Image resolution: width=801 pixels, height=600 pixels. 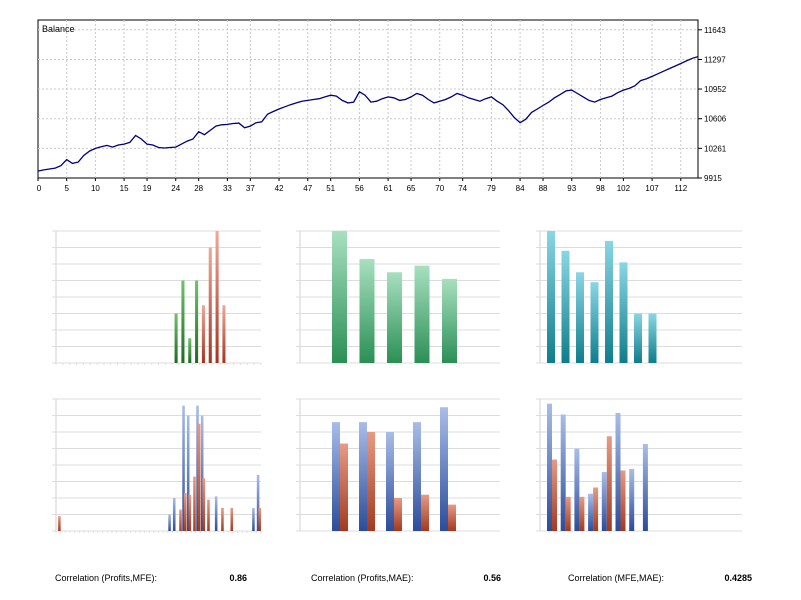 I want to click on balance-x-tick-label: 84, so click(x=520, y=188).